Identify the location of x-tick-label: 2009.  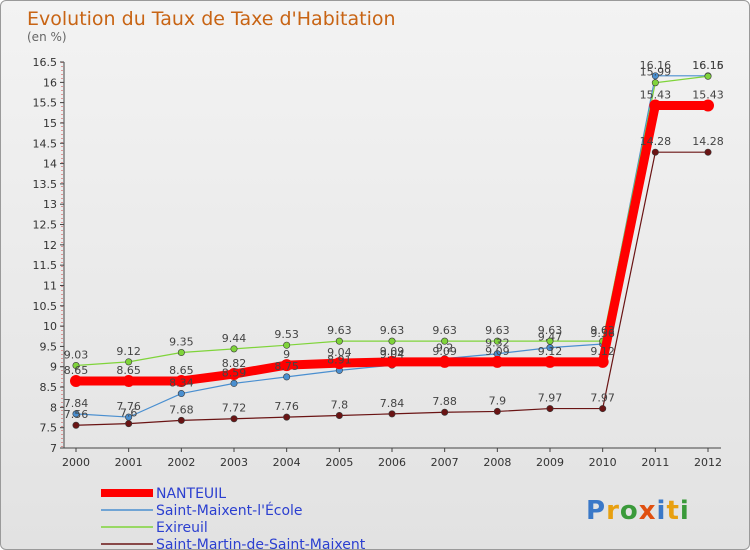
(550, 462).